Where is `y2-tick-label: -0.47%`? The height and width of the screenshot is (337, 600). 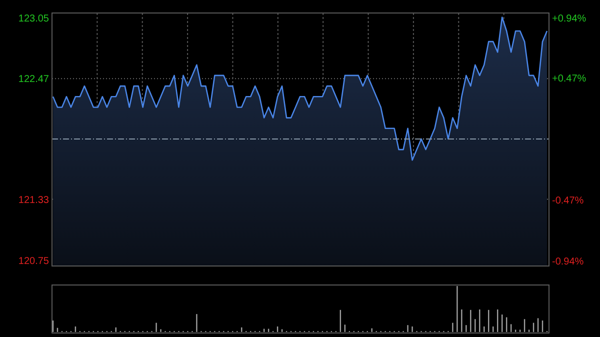 y2-tick-label: -0.47% is located at coordinates (568, 200).